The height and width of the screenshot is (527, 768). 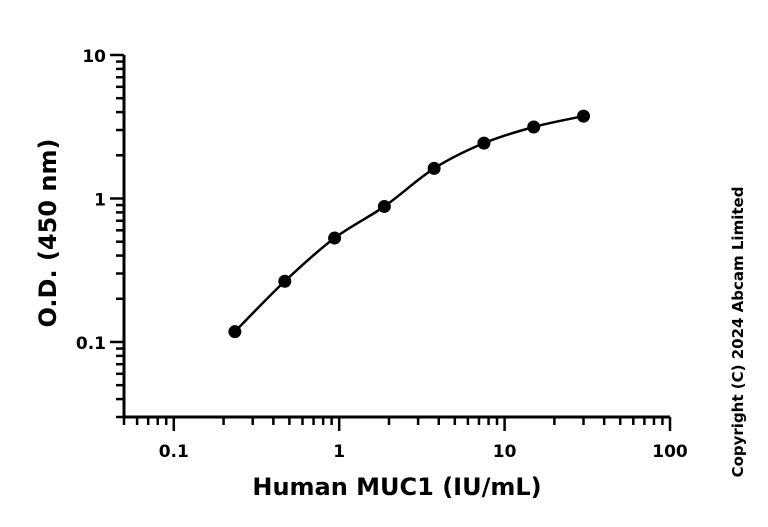 I want to click on x-tick-label: 0.1, so click(x=174, y=452).